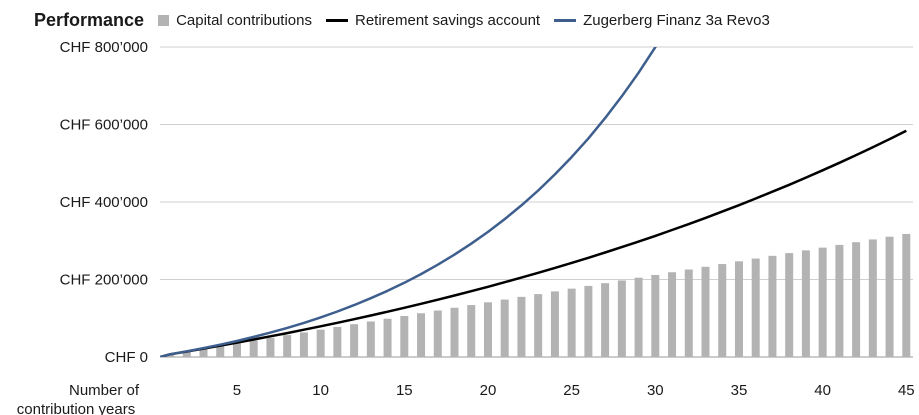 The image size is (919, 415). What do you see at coordinates (76, 408) in the screenshot?
I see `x-axis-label-line: contribution years` at bounding box center [76, 408].